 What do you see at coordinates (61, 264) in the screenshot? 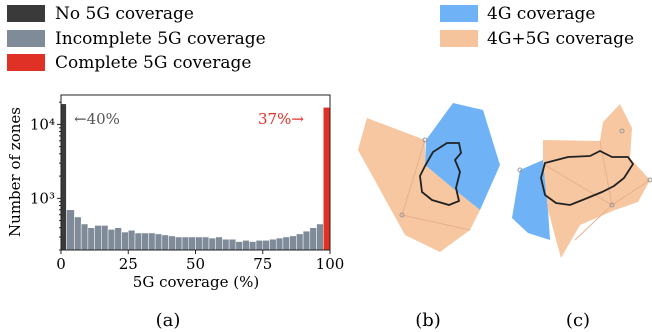
I see `x-tick-label: 0` at bounding box center [61, 264].